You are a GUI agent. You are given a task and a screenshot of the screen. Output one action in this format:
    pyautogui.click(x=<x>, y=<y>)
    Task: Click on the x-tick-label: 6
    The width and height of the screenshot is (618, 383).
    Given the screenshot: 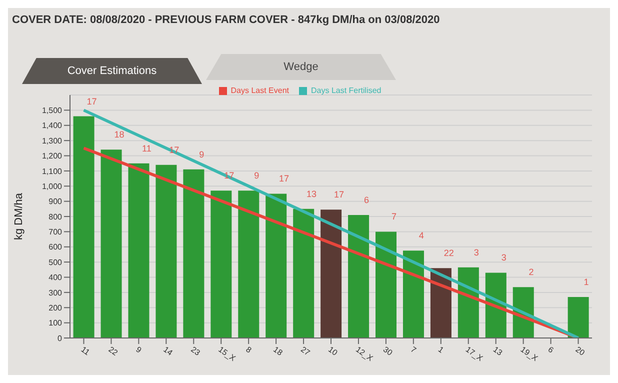 What is the action you would take?
    pyautogui.click(x=551, y=350)
    